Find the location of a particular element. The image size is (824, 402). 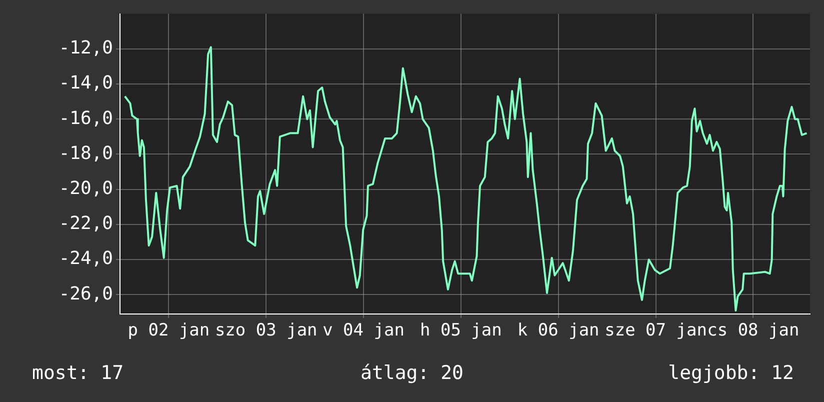

y-tick-label: -16,0 is located at coordinates (85, 118).